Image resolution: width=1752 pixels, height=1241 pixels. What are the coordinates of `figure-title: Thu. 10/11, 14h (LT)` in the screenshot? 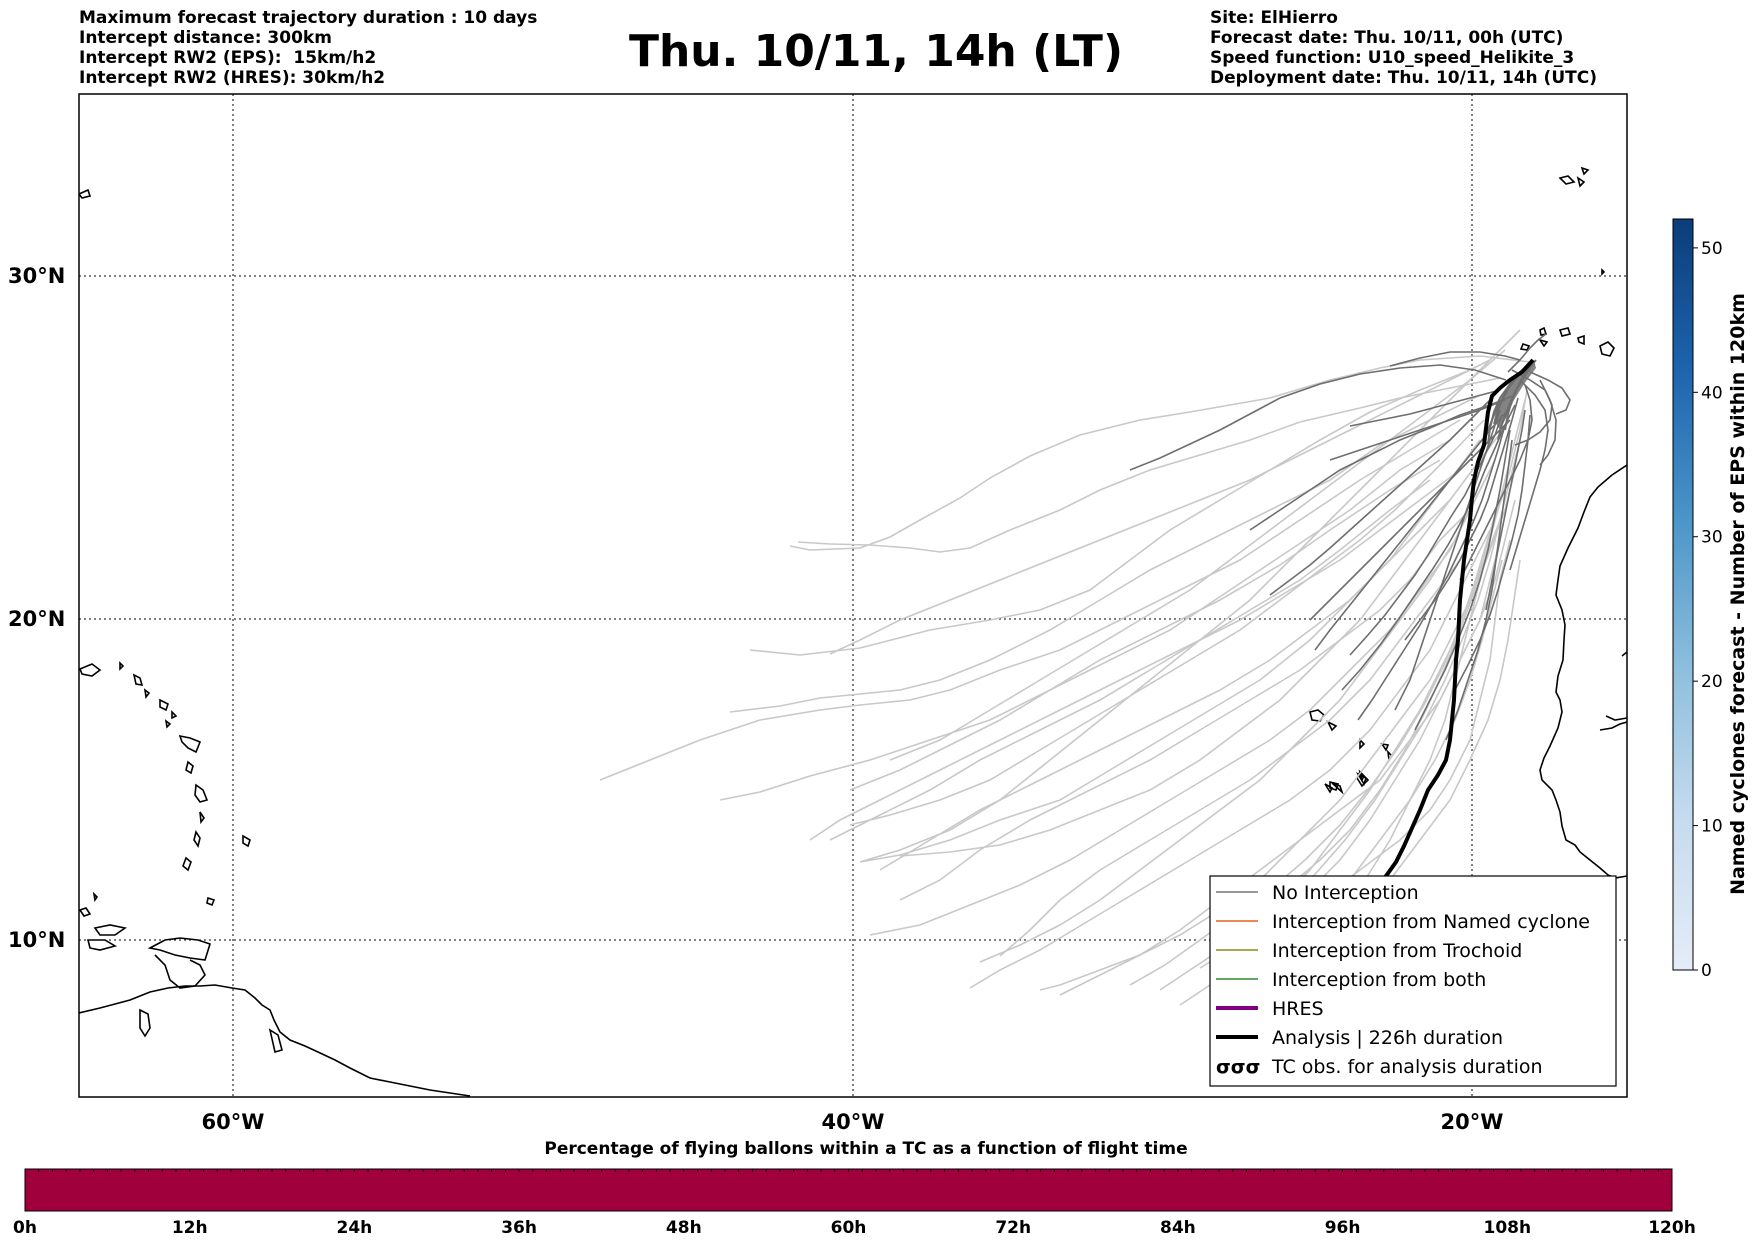 It's located at (876, 51).